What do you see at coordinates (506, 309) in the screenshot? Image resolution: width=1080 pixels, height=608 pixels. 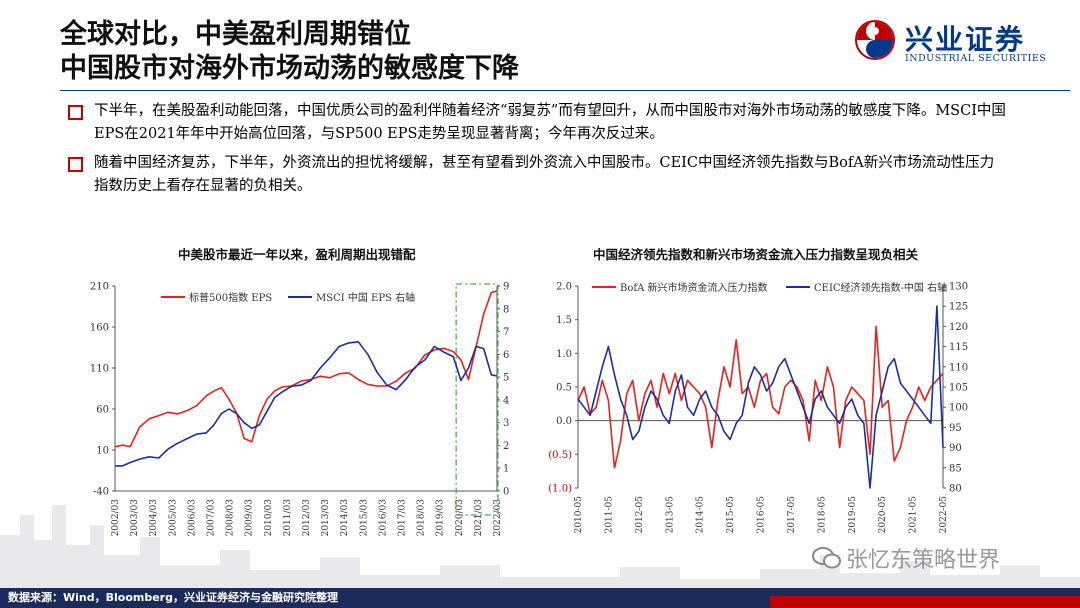 I see `right-tick-label: 8` at bounding box center [506, 309].